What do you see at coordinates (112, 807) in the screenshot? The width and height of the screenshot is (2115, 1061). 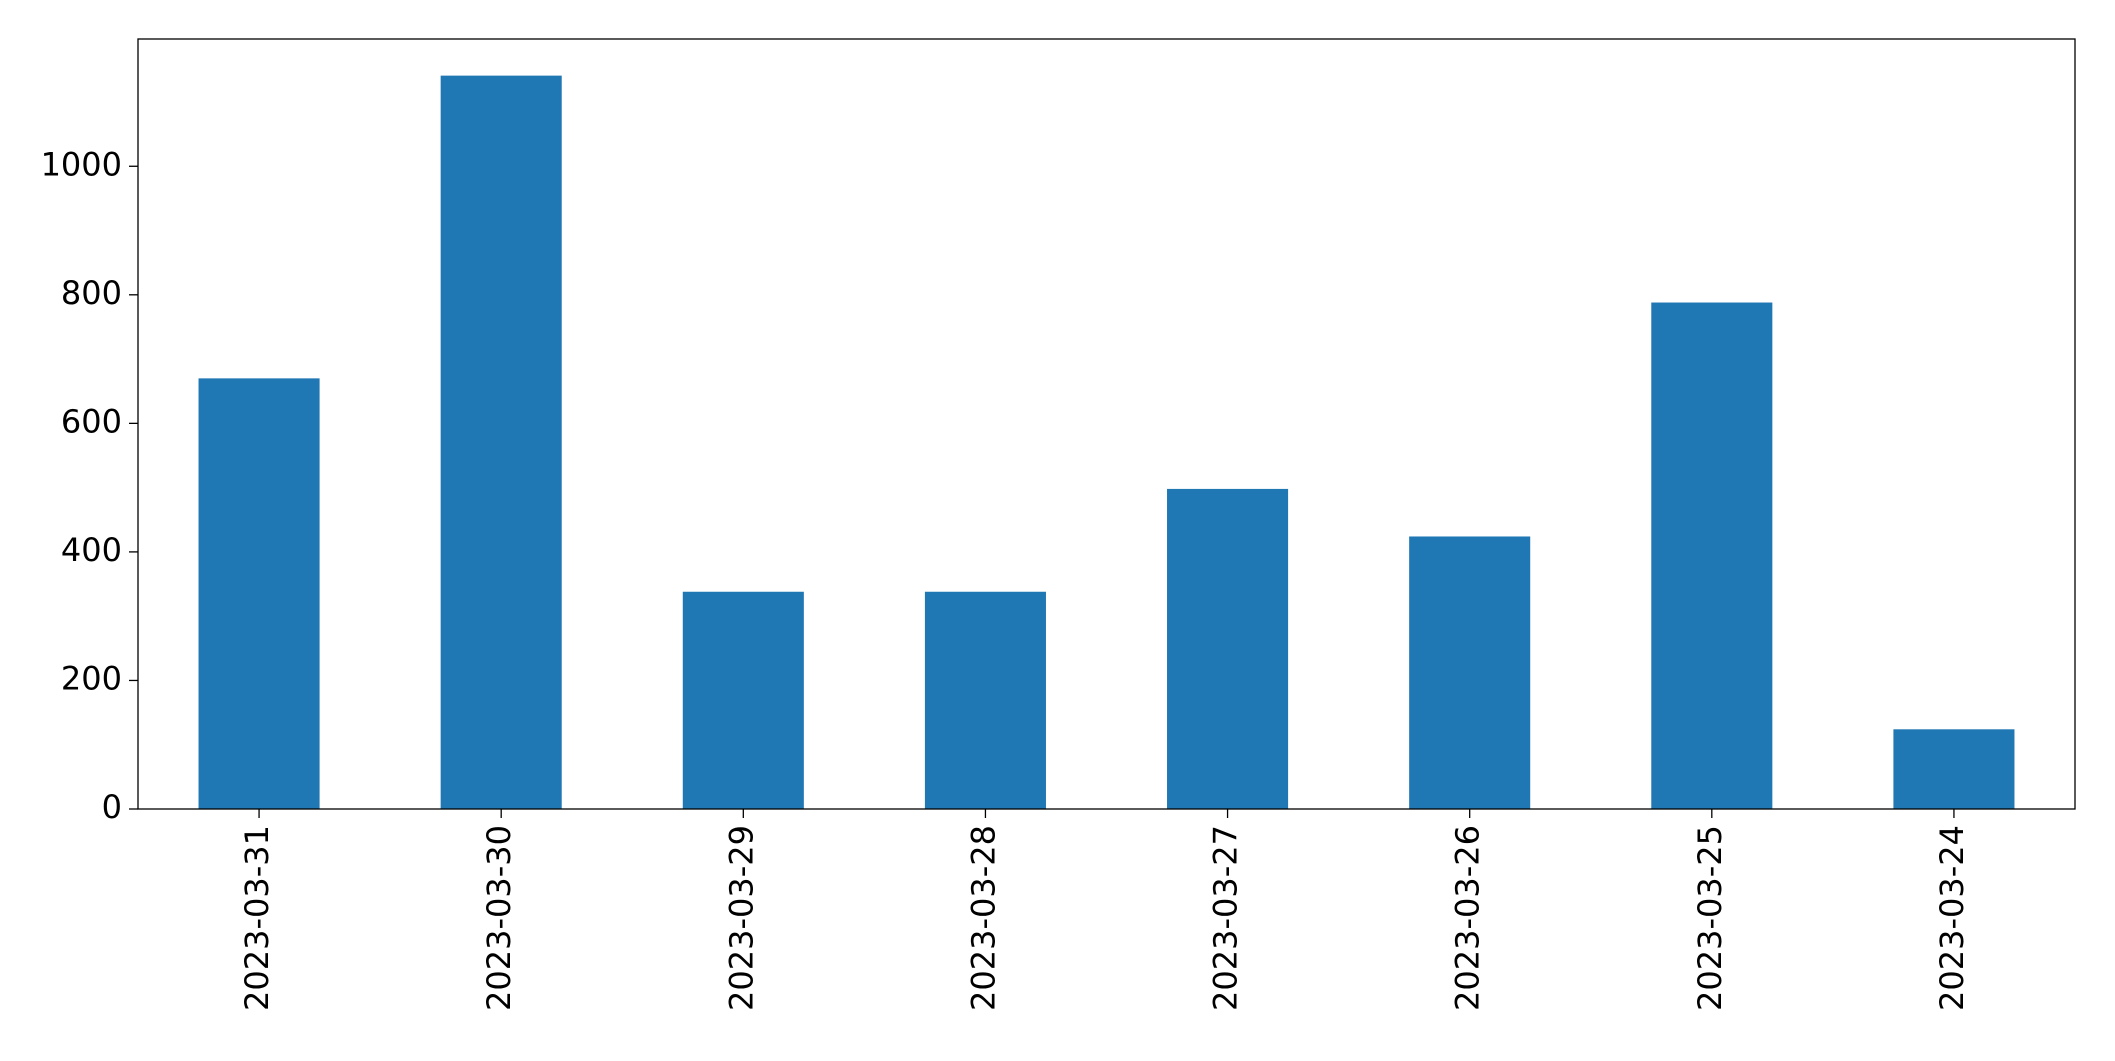 I see `y-tick-label: 0` at bounding box center [112, 807].